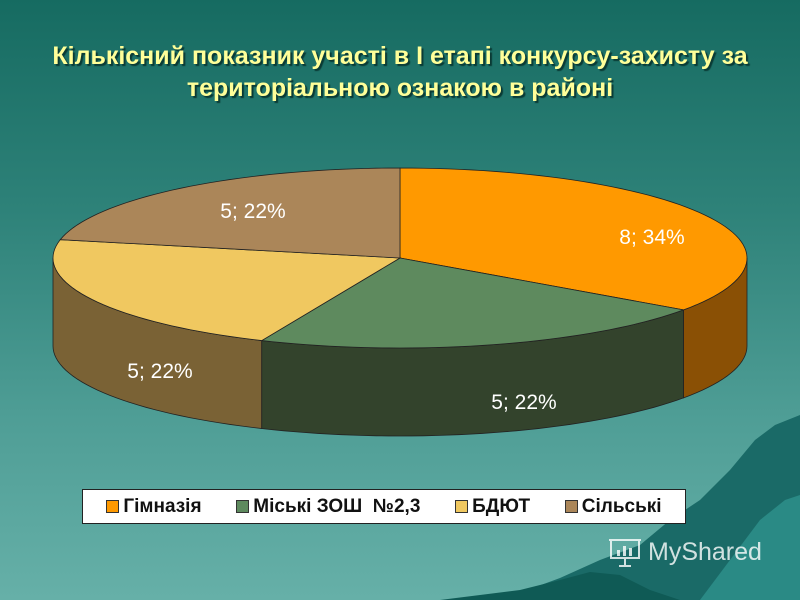 The height and width of the screenshot is (600, 800). What do you see at coordinates (573, 239) in the screenshot?
I see `pie-slice-gymnasium` at bounding box center [573, 239].